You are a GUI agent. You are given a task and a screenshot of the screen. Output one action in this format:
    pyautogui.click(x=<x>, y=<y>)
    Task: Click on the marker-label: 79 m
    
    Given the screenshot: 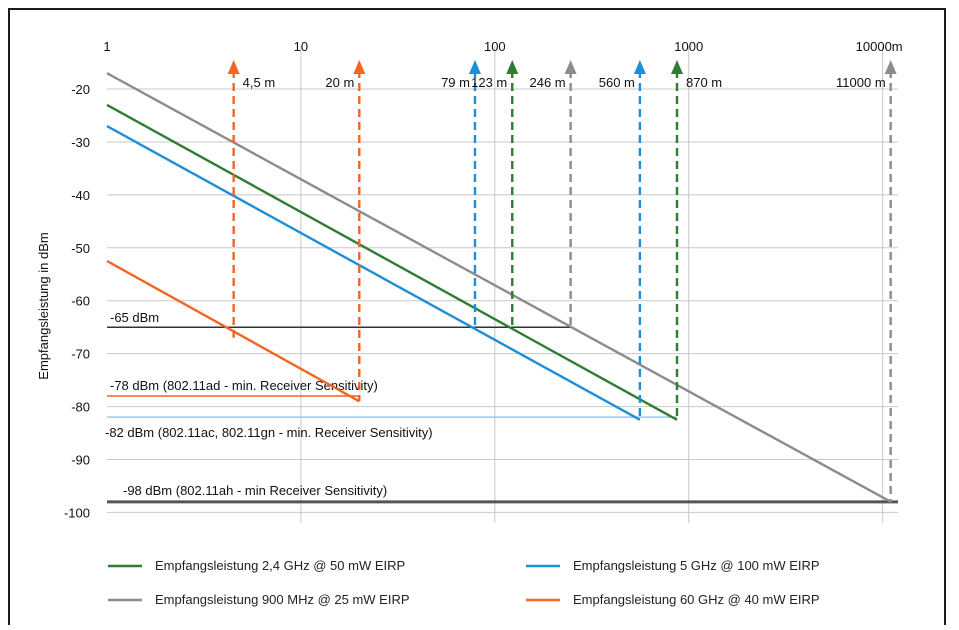 What is the action you would take?
    pyautogui.click(x=455, y=82)
    